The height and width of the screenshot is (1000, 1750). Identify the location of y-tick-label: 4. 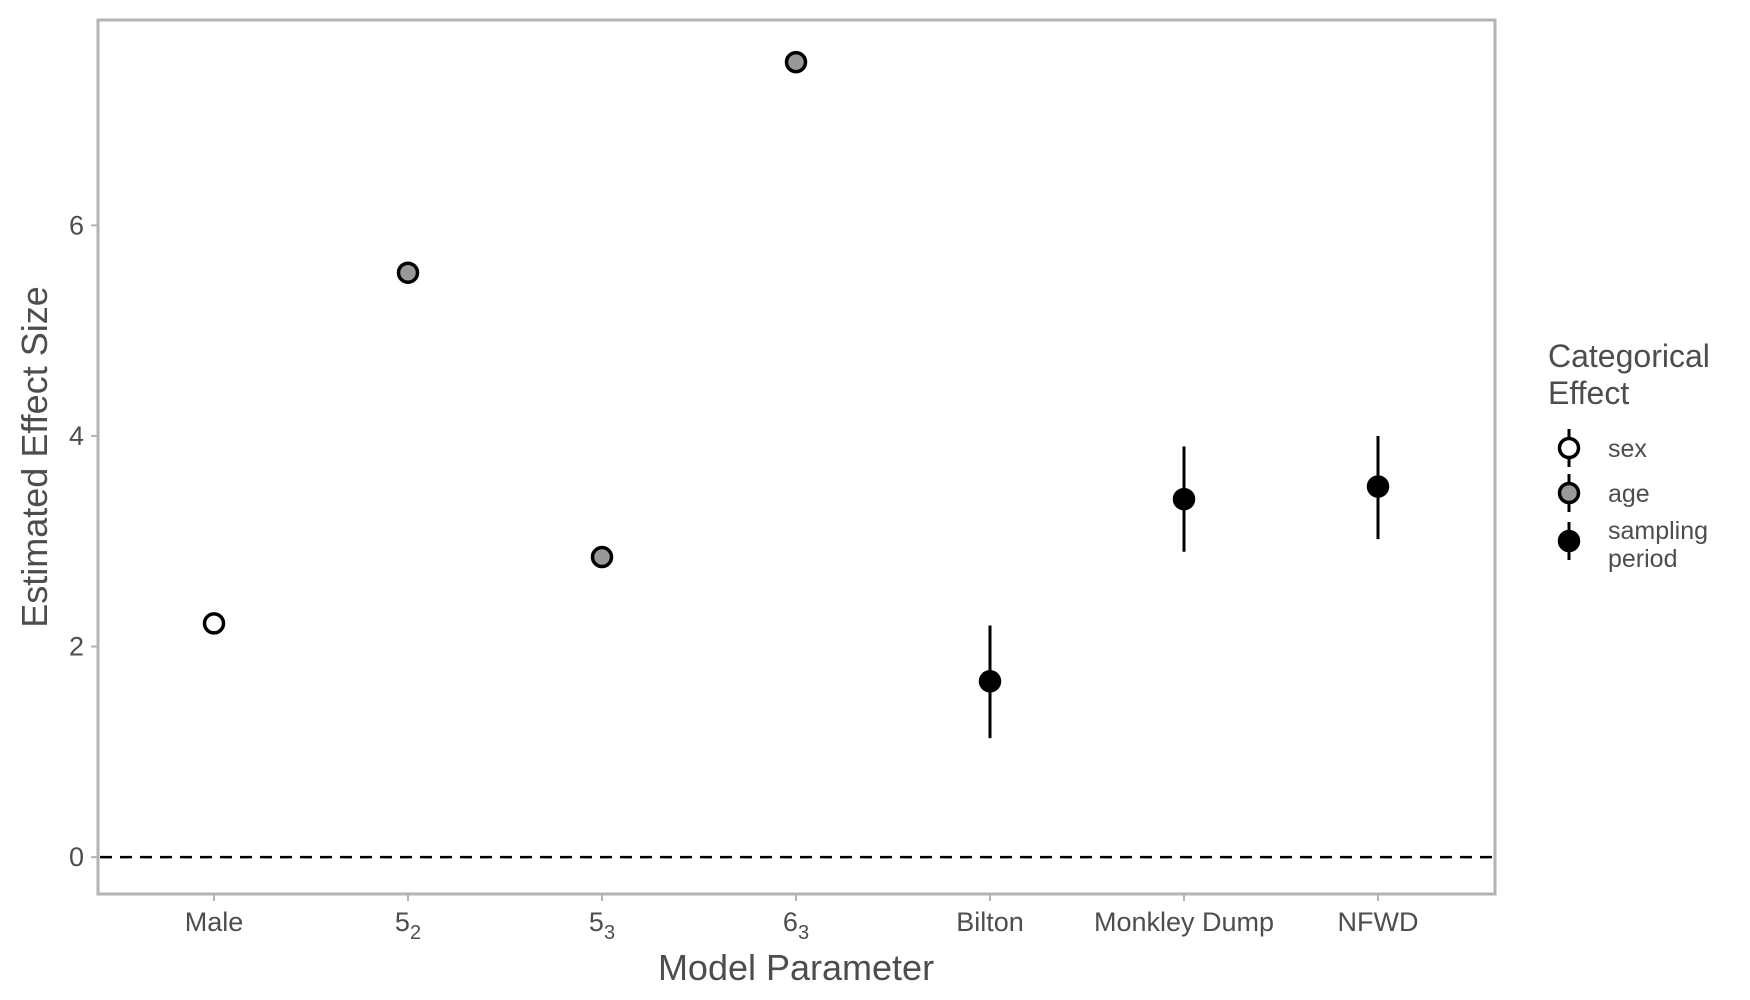
(76, 436).